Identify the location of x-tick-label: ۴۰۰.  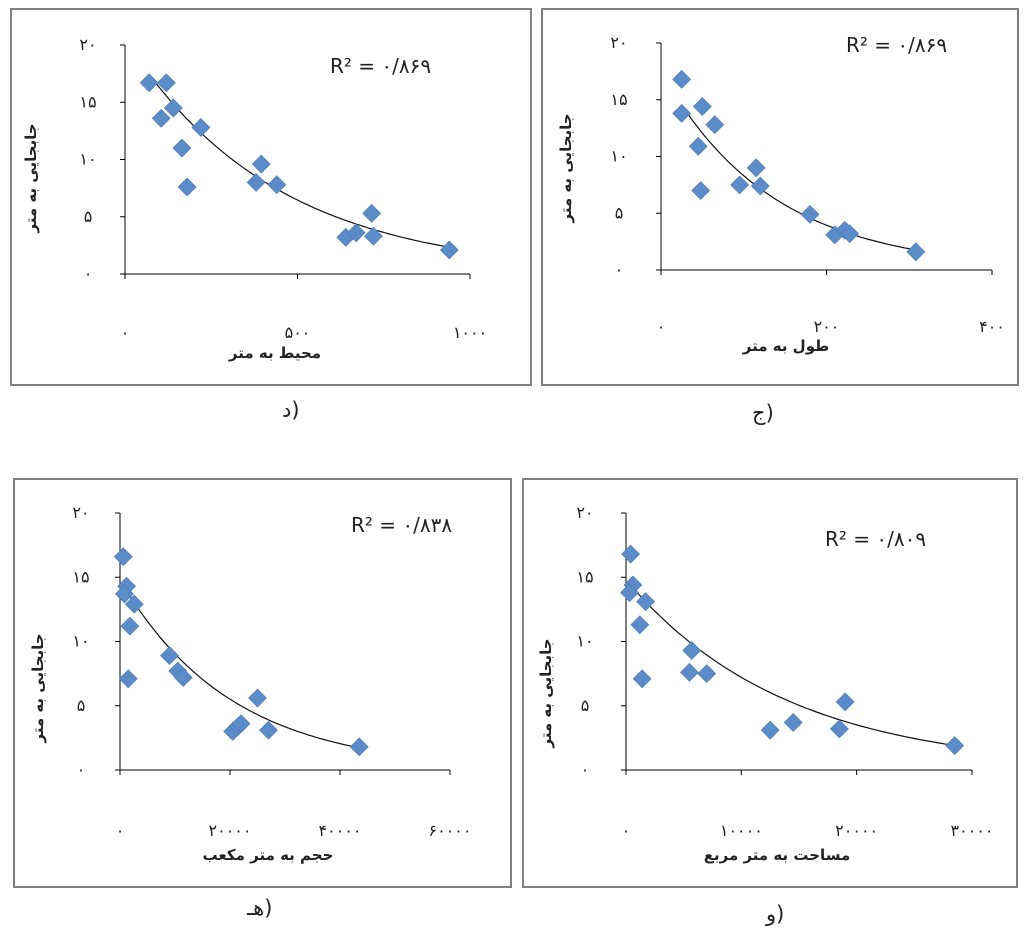
(992, 326).